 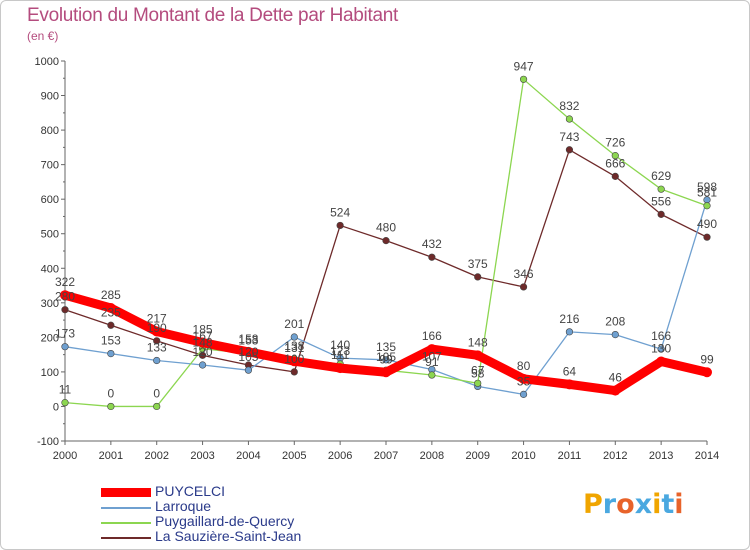 I want to click on data-label-puycelci: 148, so click(x=478, y=342).